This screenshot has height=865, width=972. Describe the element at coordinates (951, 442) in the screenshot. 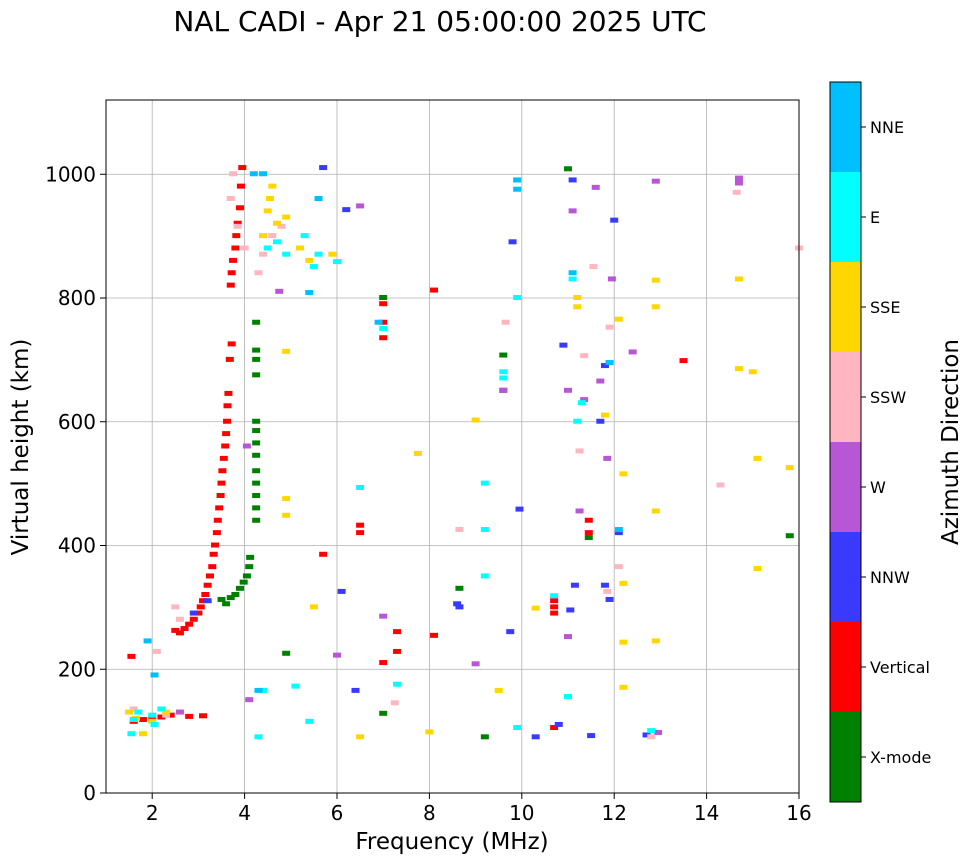

I see `colorbar-title: Azimuth Direction` at that location.